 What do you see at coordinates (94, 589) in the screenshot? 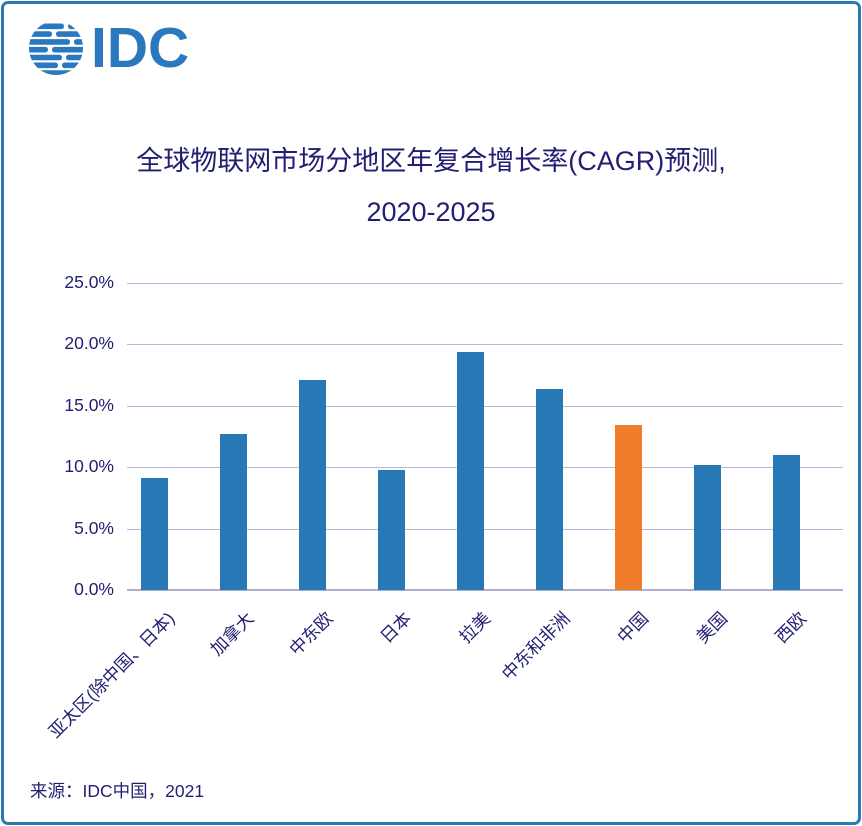
I see `y-tick-label-0.0%: 0.0%` at bounding box center [94, 589].